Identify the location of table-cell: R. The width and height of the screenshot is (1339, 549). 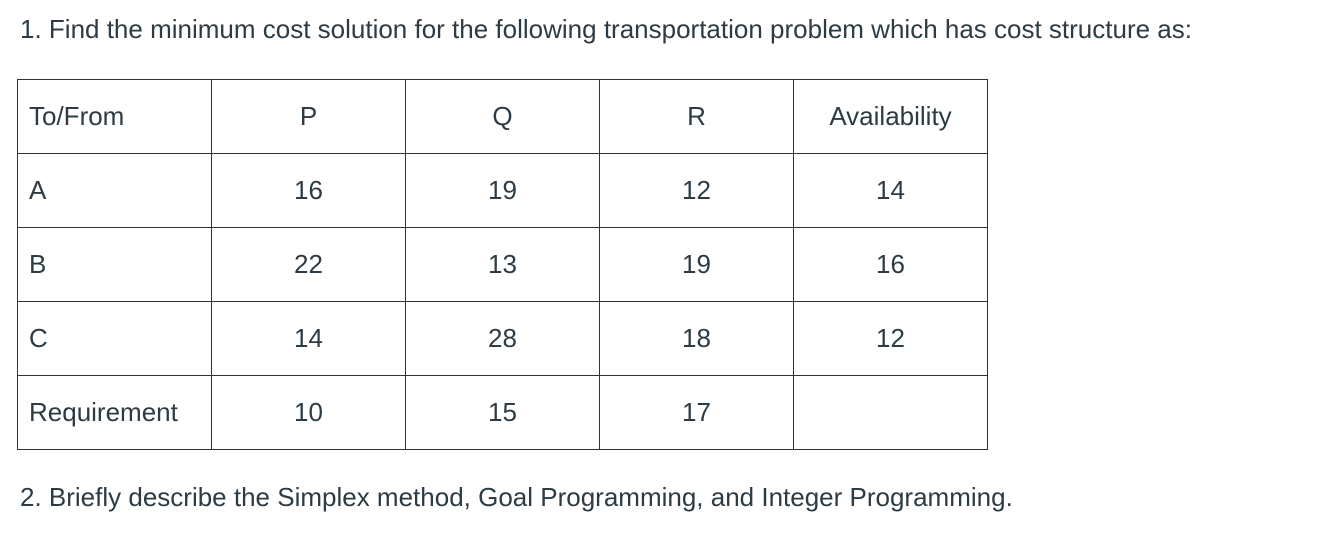
(696, 116).